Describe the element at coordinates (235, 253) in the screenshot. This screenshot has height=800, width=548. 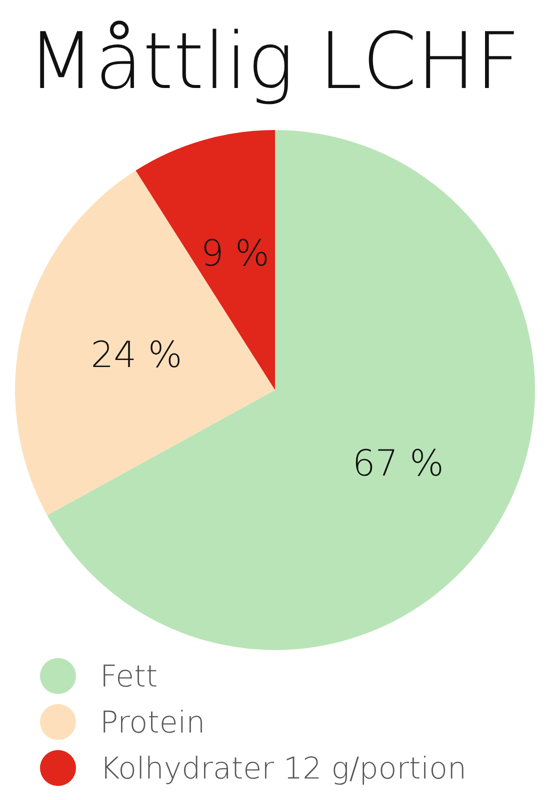
I see `data-label: 9 %` at that location.